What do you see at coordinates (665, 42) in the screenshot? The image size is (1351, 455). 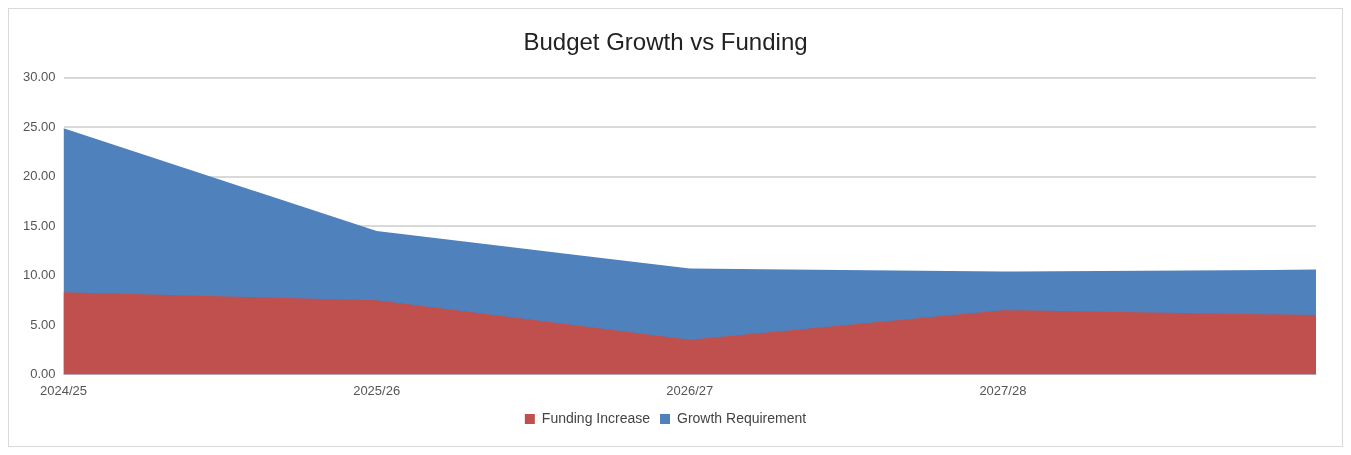 I see `chart-title: Budget Growth vs Funding` at bounding box center [665, 42].